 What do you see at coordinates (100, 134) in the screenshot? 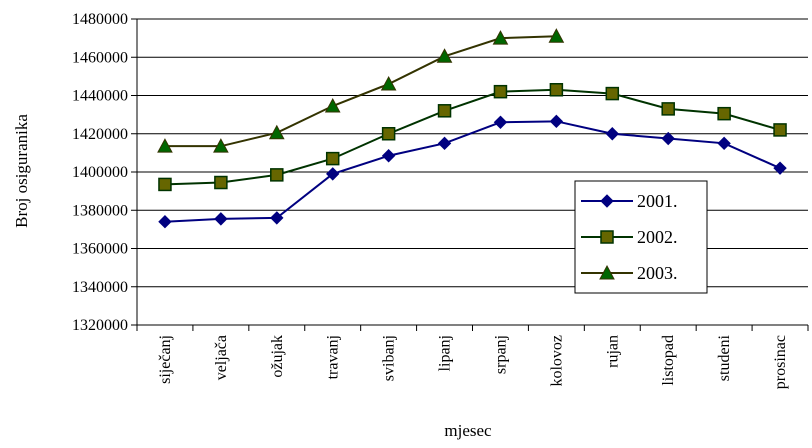
I see `y-tick-label: 1420000` at bounding box center [100, 134].